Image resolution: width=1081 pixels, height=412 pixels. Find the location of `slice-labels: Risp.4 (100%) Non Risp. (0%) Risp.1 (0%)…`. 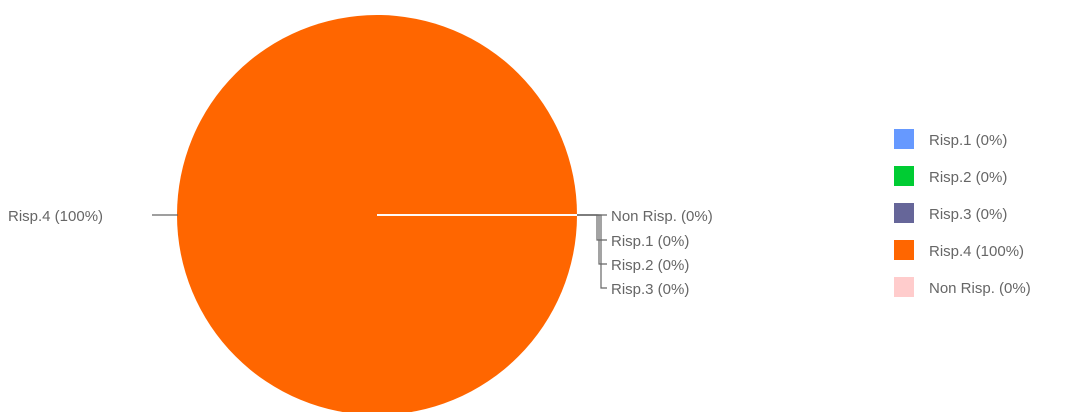

slice-labels: Risp.4 (100%) Non Risp. (0%) Risp.1 (0%)… is located at coordinates (360, 253).